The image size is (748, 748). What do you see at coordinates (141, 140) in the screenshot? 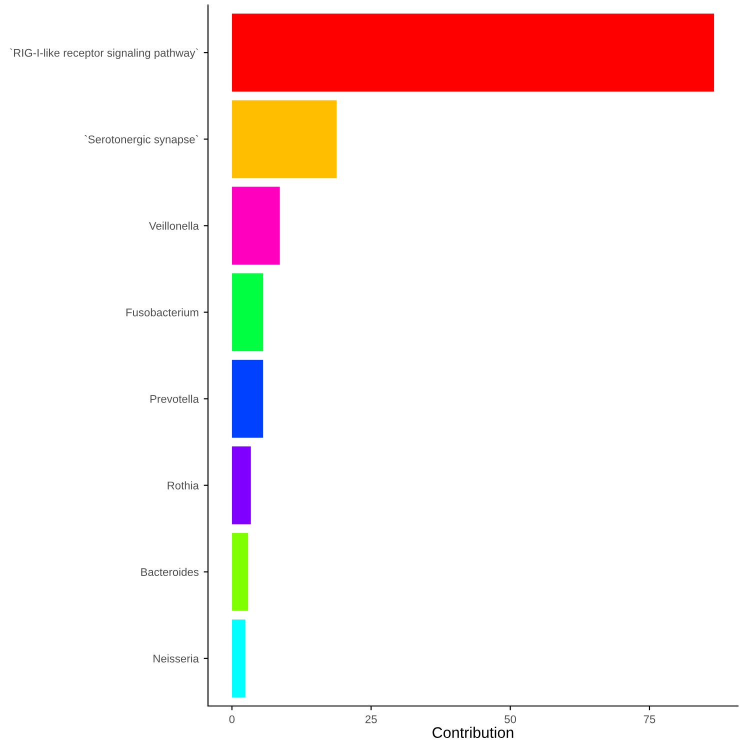
I see `y-tick-label: `Serotonergic synapse`` at bounding box center [141, 140].